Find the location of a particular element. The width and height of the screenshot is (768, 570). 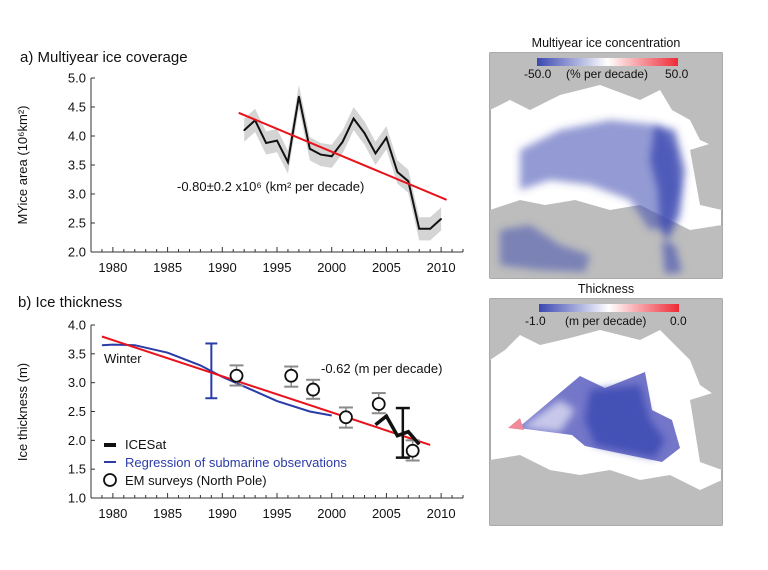

multiyear-ice-area-line is located at coordinates (342, 163).